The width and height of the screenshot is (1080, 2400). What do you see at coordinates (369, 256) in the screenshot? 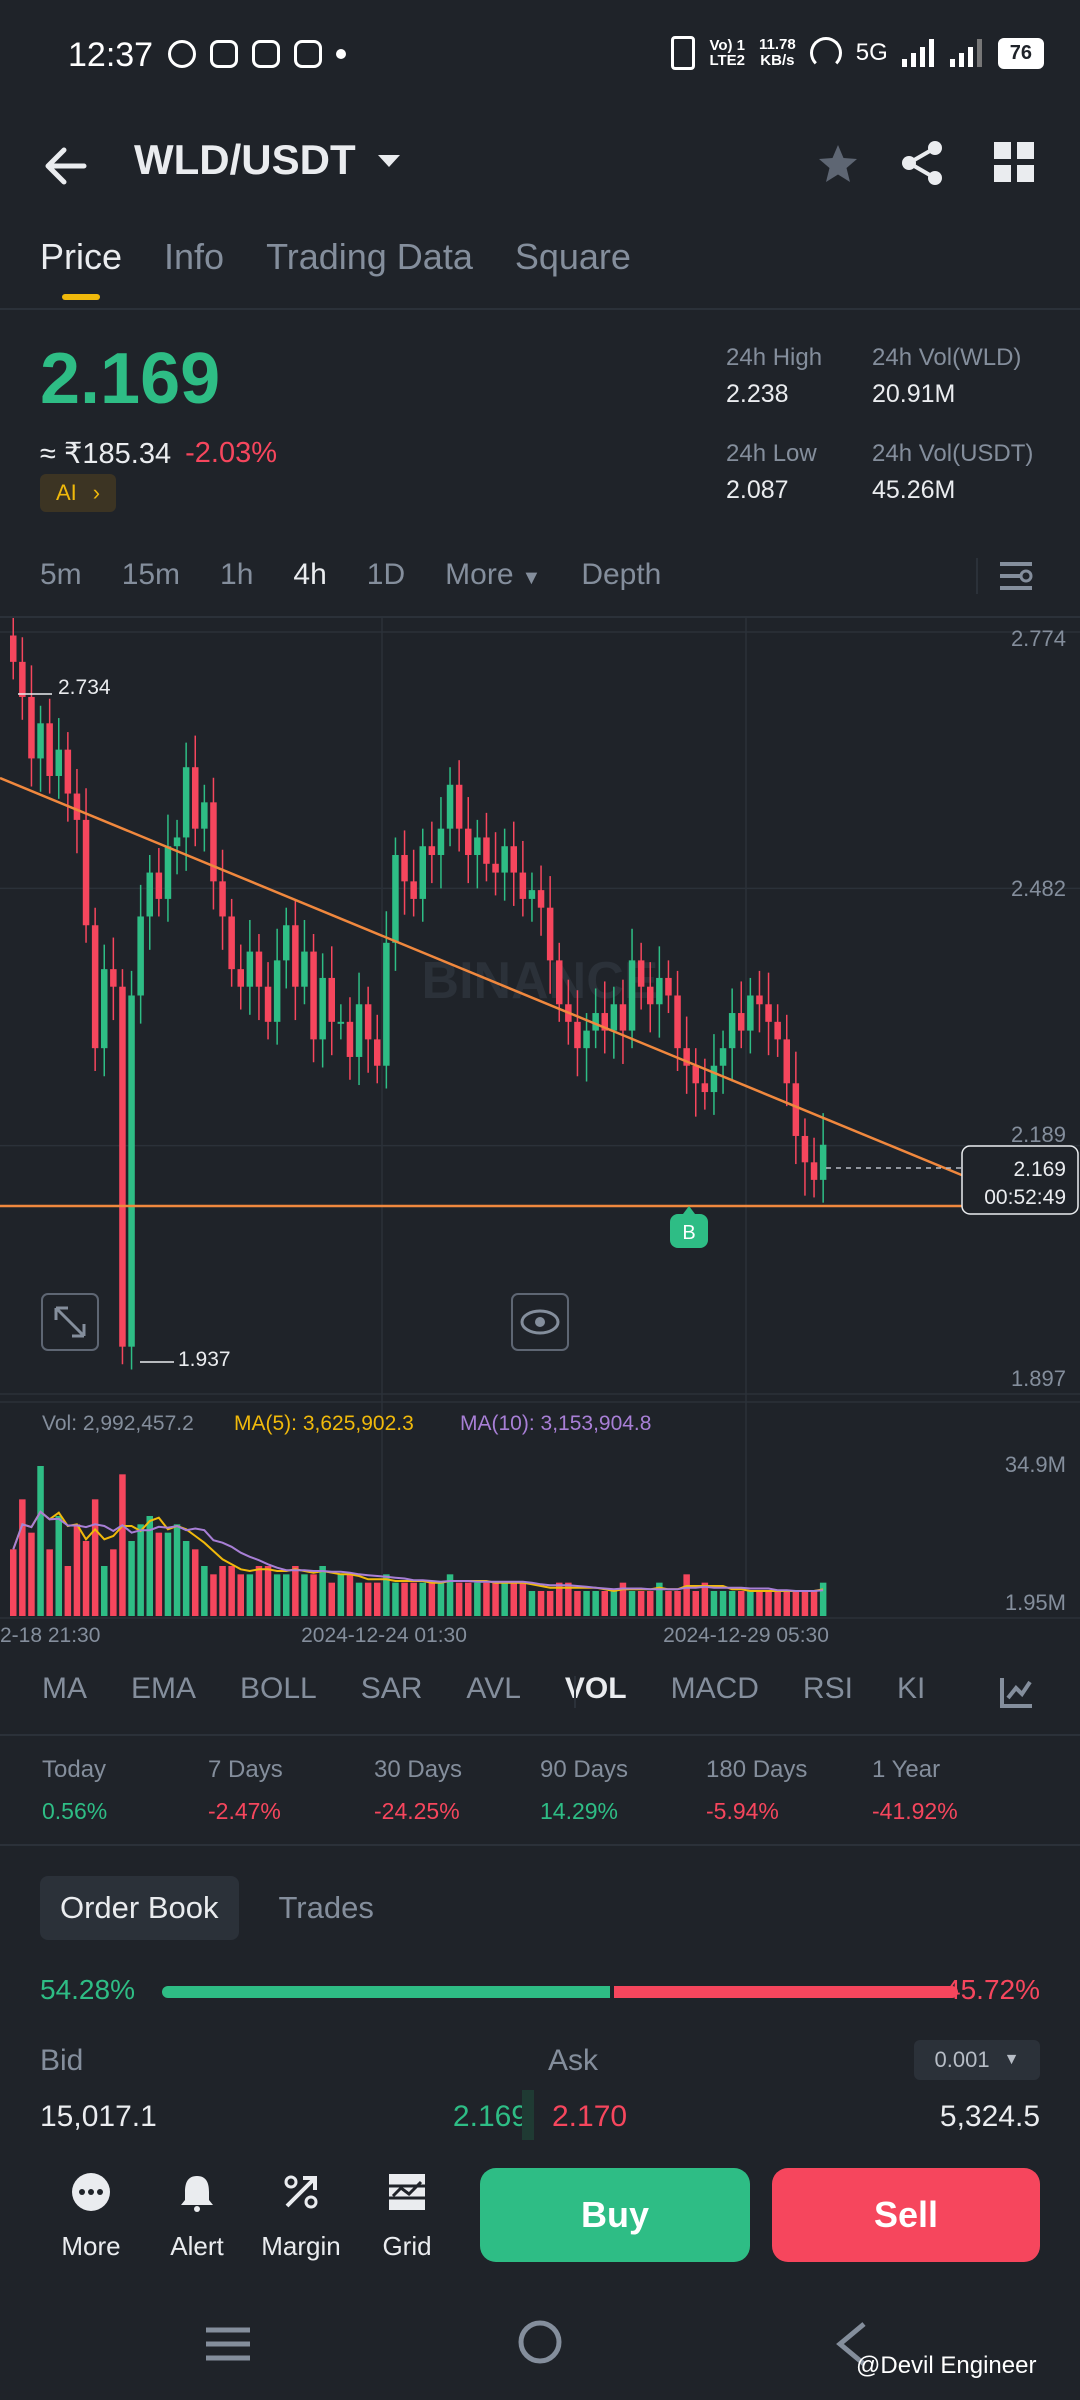
I see `tab-trading-data: Trading Data` at bounding box center [369, 256].